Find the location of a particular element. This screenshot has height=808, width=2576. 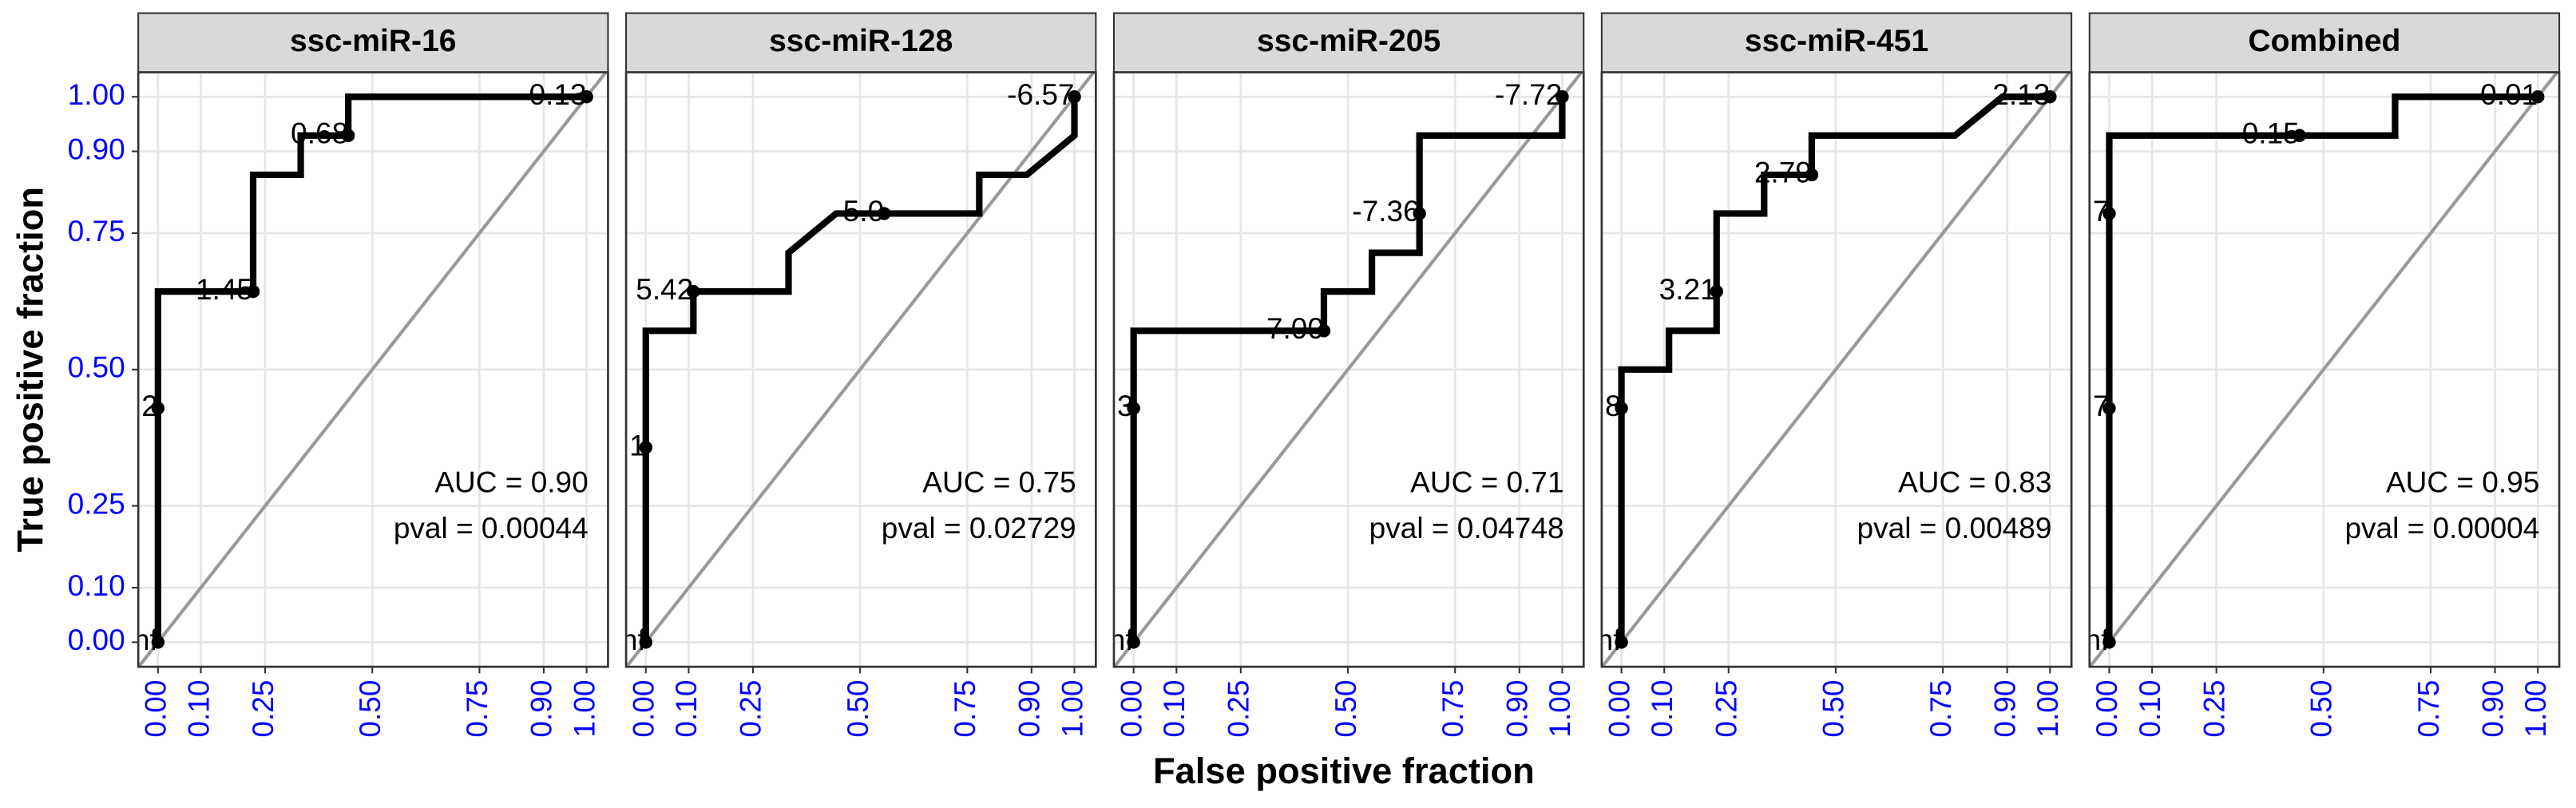

plot-area: nf 2 1.45 0.68 0.13 is located at coordinates (373, 370).